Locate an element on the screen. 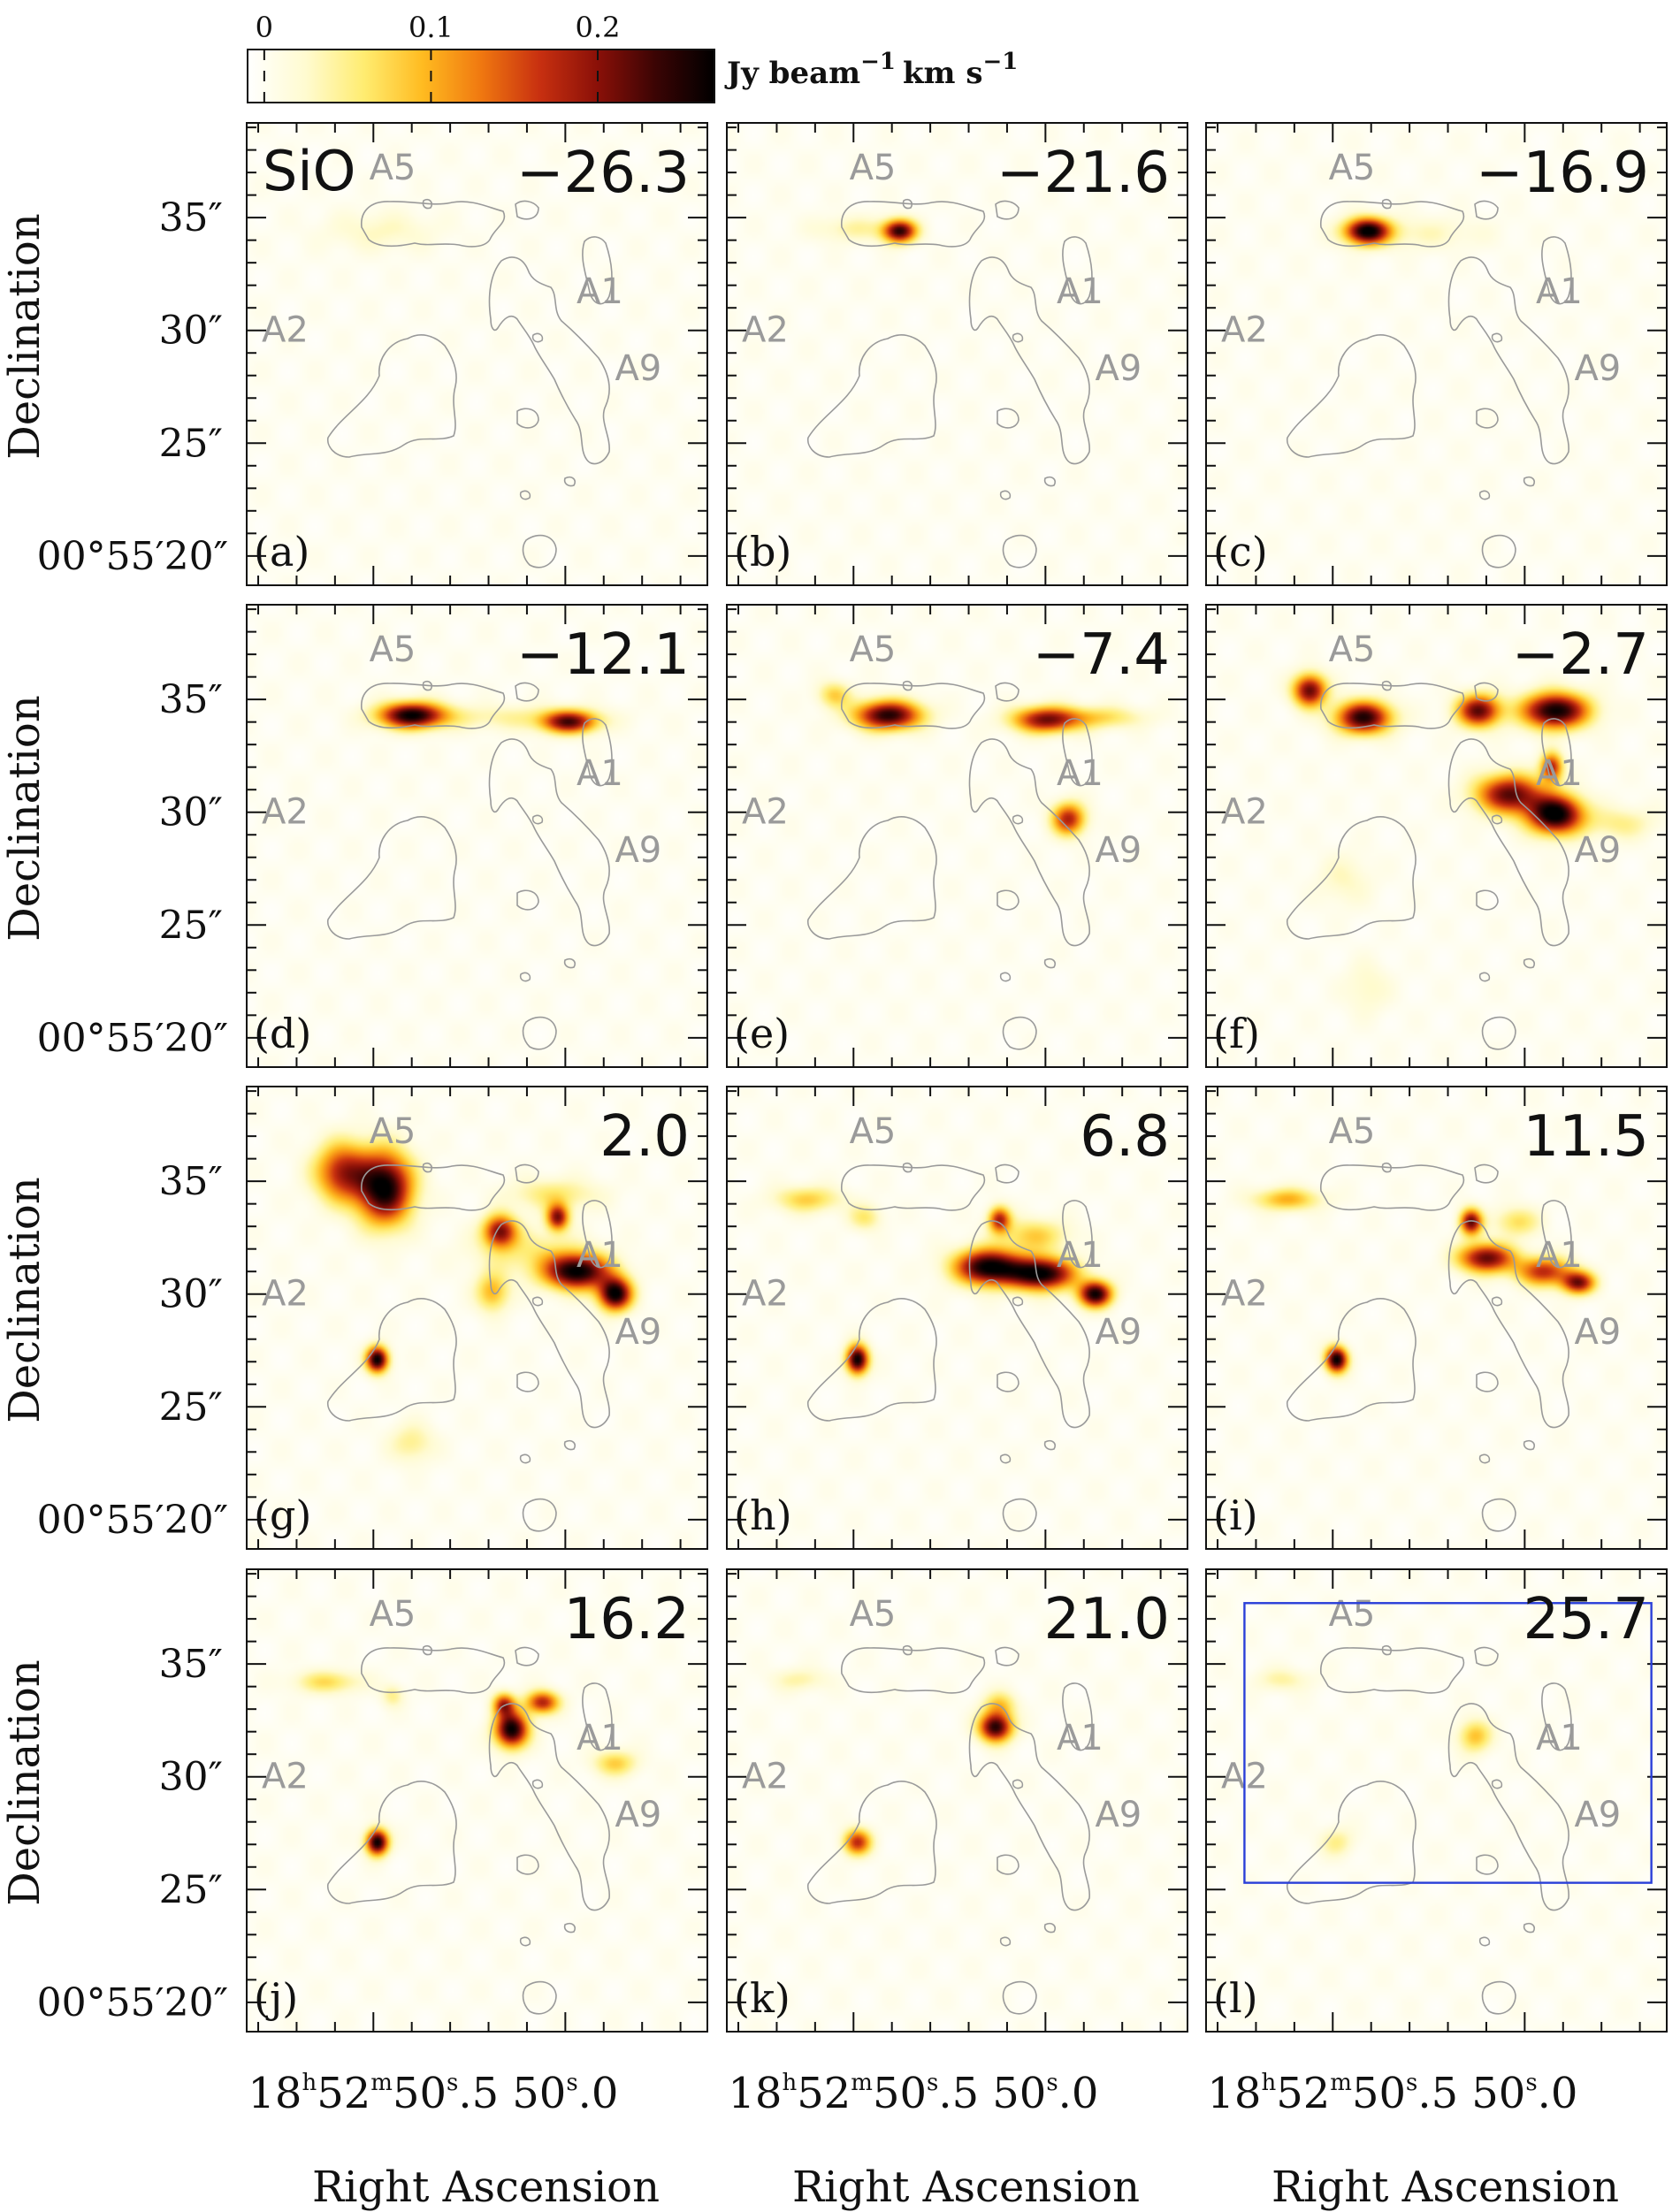 This screenshot has width=1680, height=2212. colorbar-tick-label: 0.2 is located at coordinates (598, 27).